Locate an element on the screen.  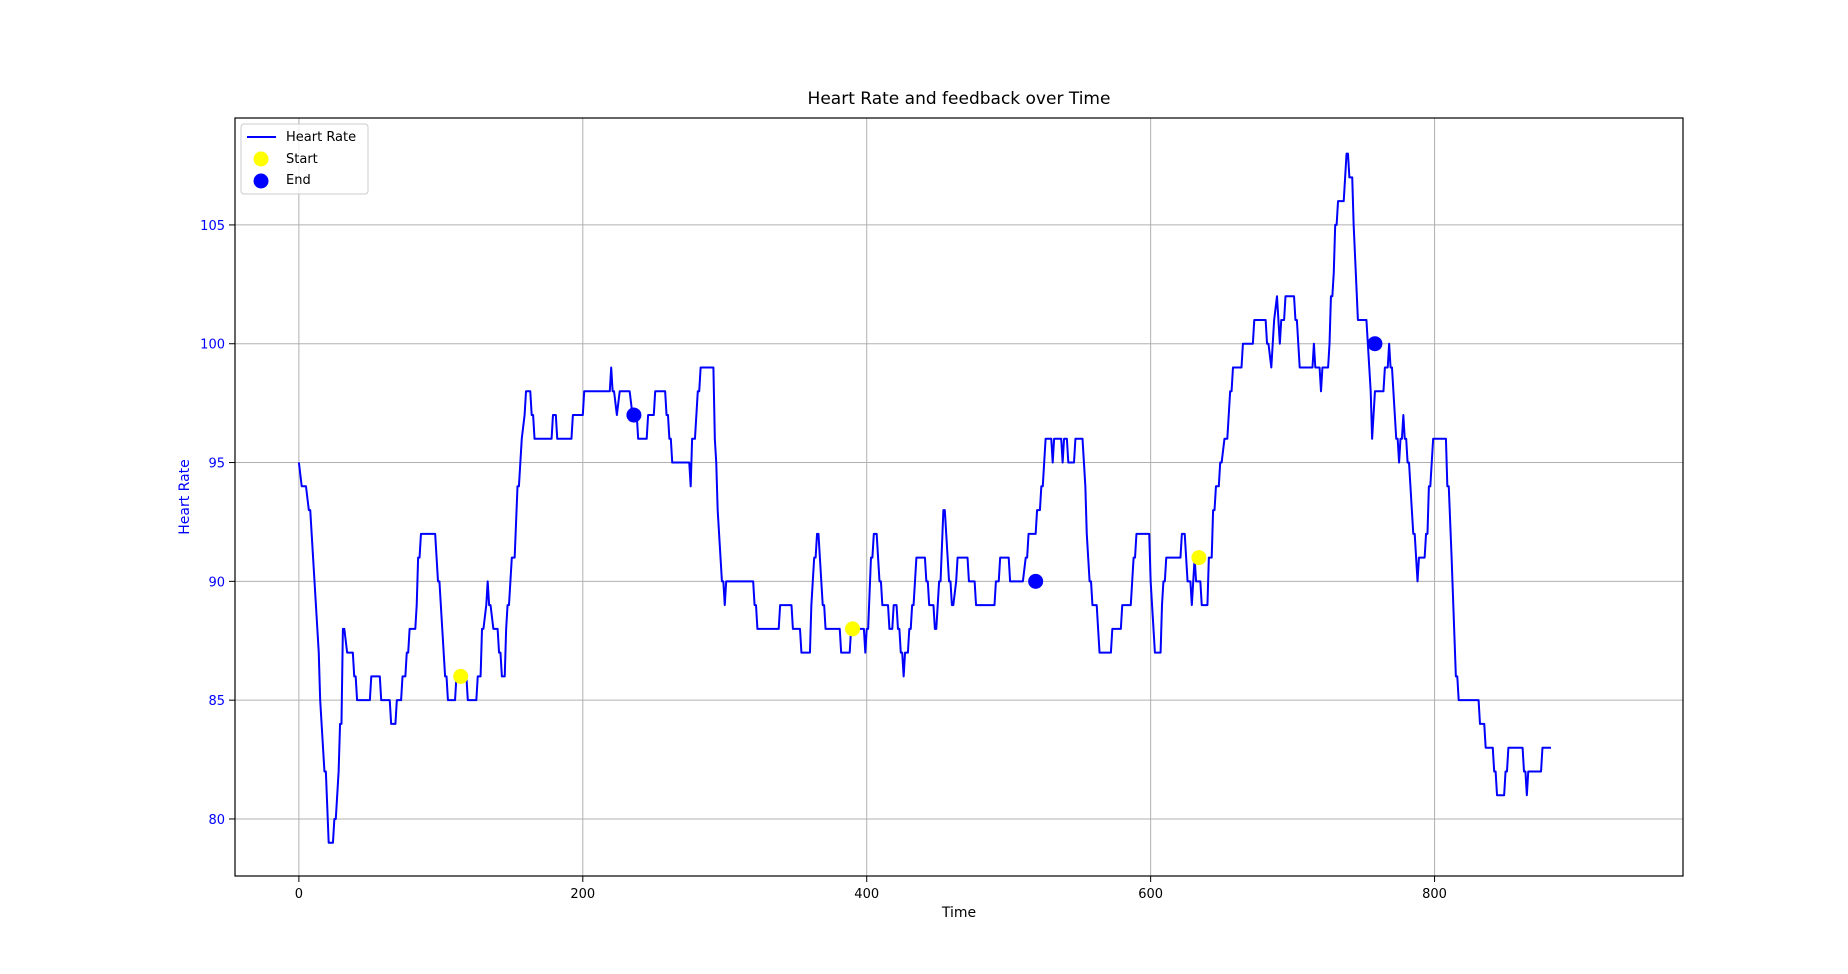
legend-end-label: End is located at coordinates (298, 180).